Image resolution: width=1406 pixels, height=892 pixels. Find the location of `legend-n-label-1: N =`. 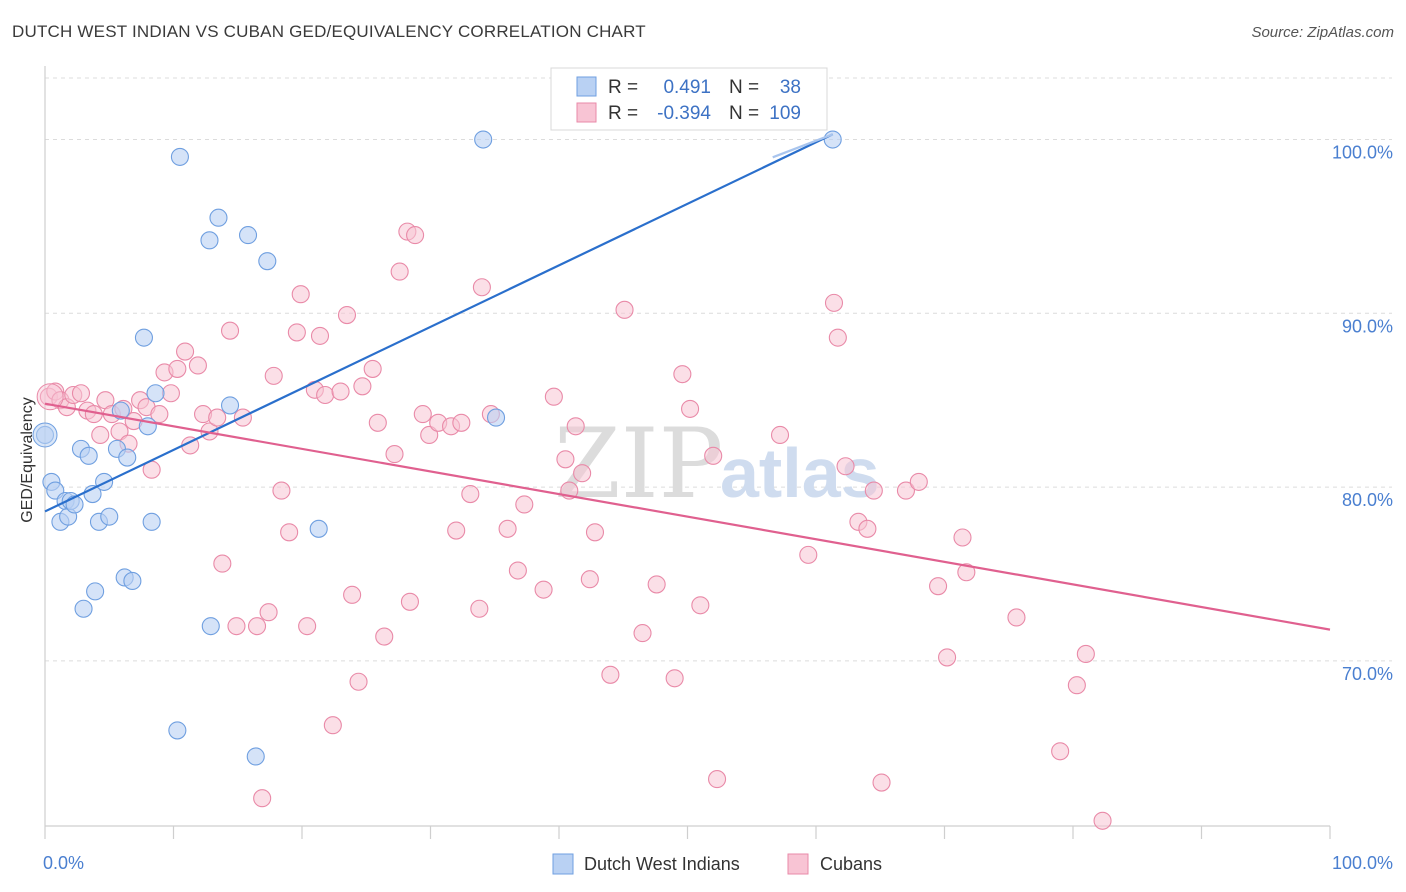

legend-n-label-1: N = is located at coordinates (744, 87).